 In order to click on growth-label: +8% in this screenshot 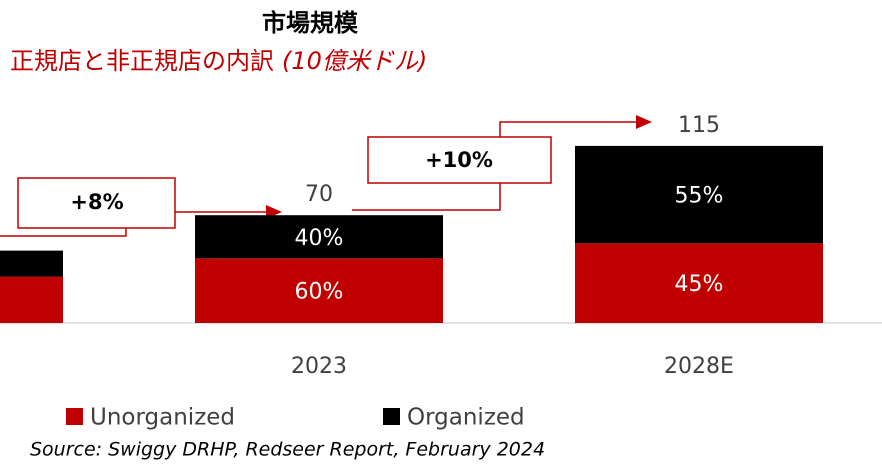, I will do `click(96, 202)`.